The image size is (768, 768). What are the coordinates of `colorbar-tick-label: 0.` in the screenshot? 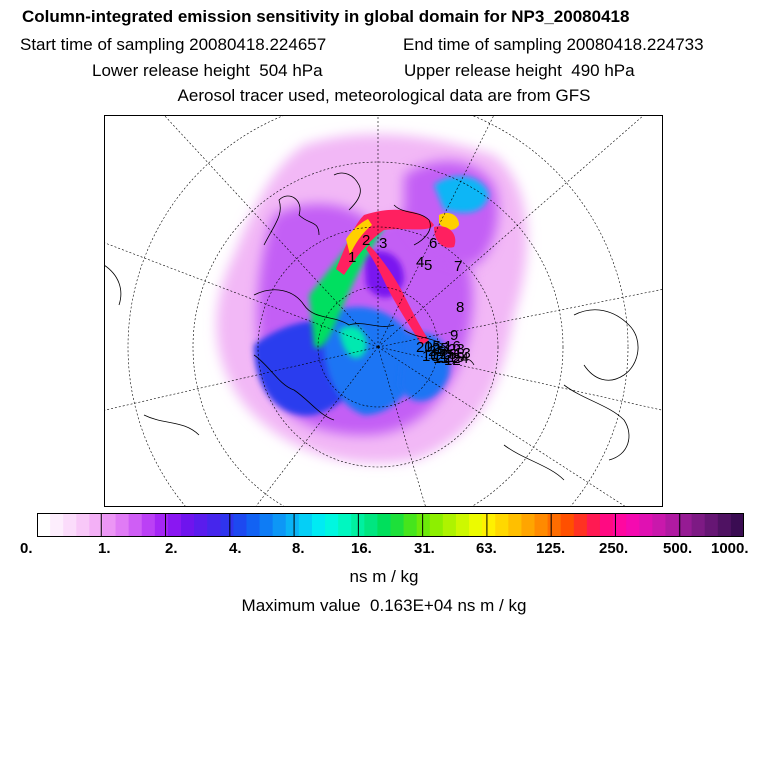 It's located at (26, 548).